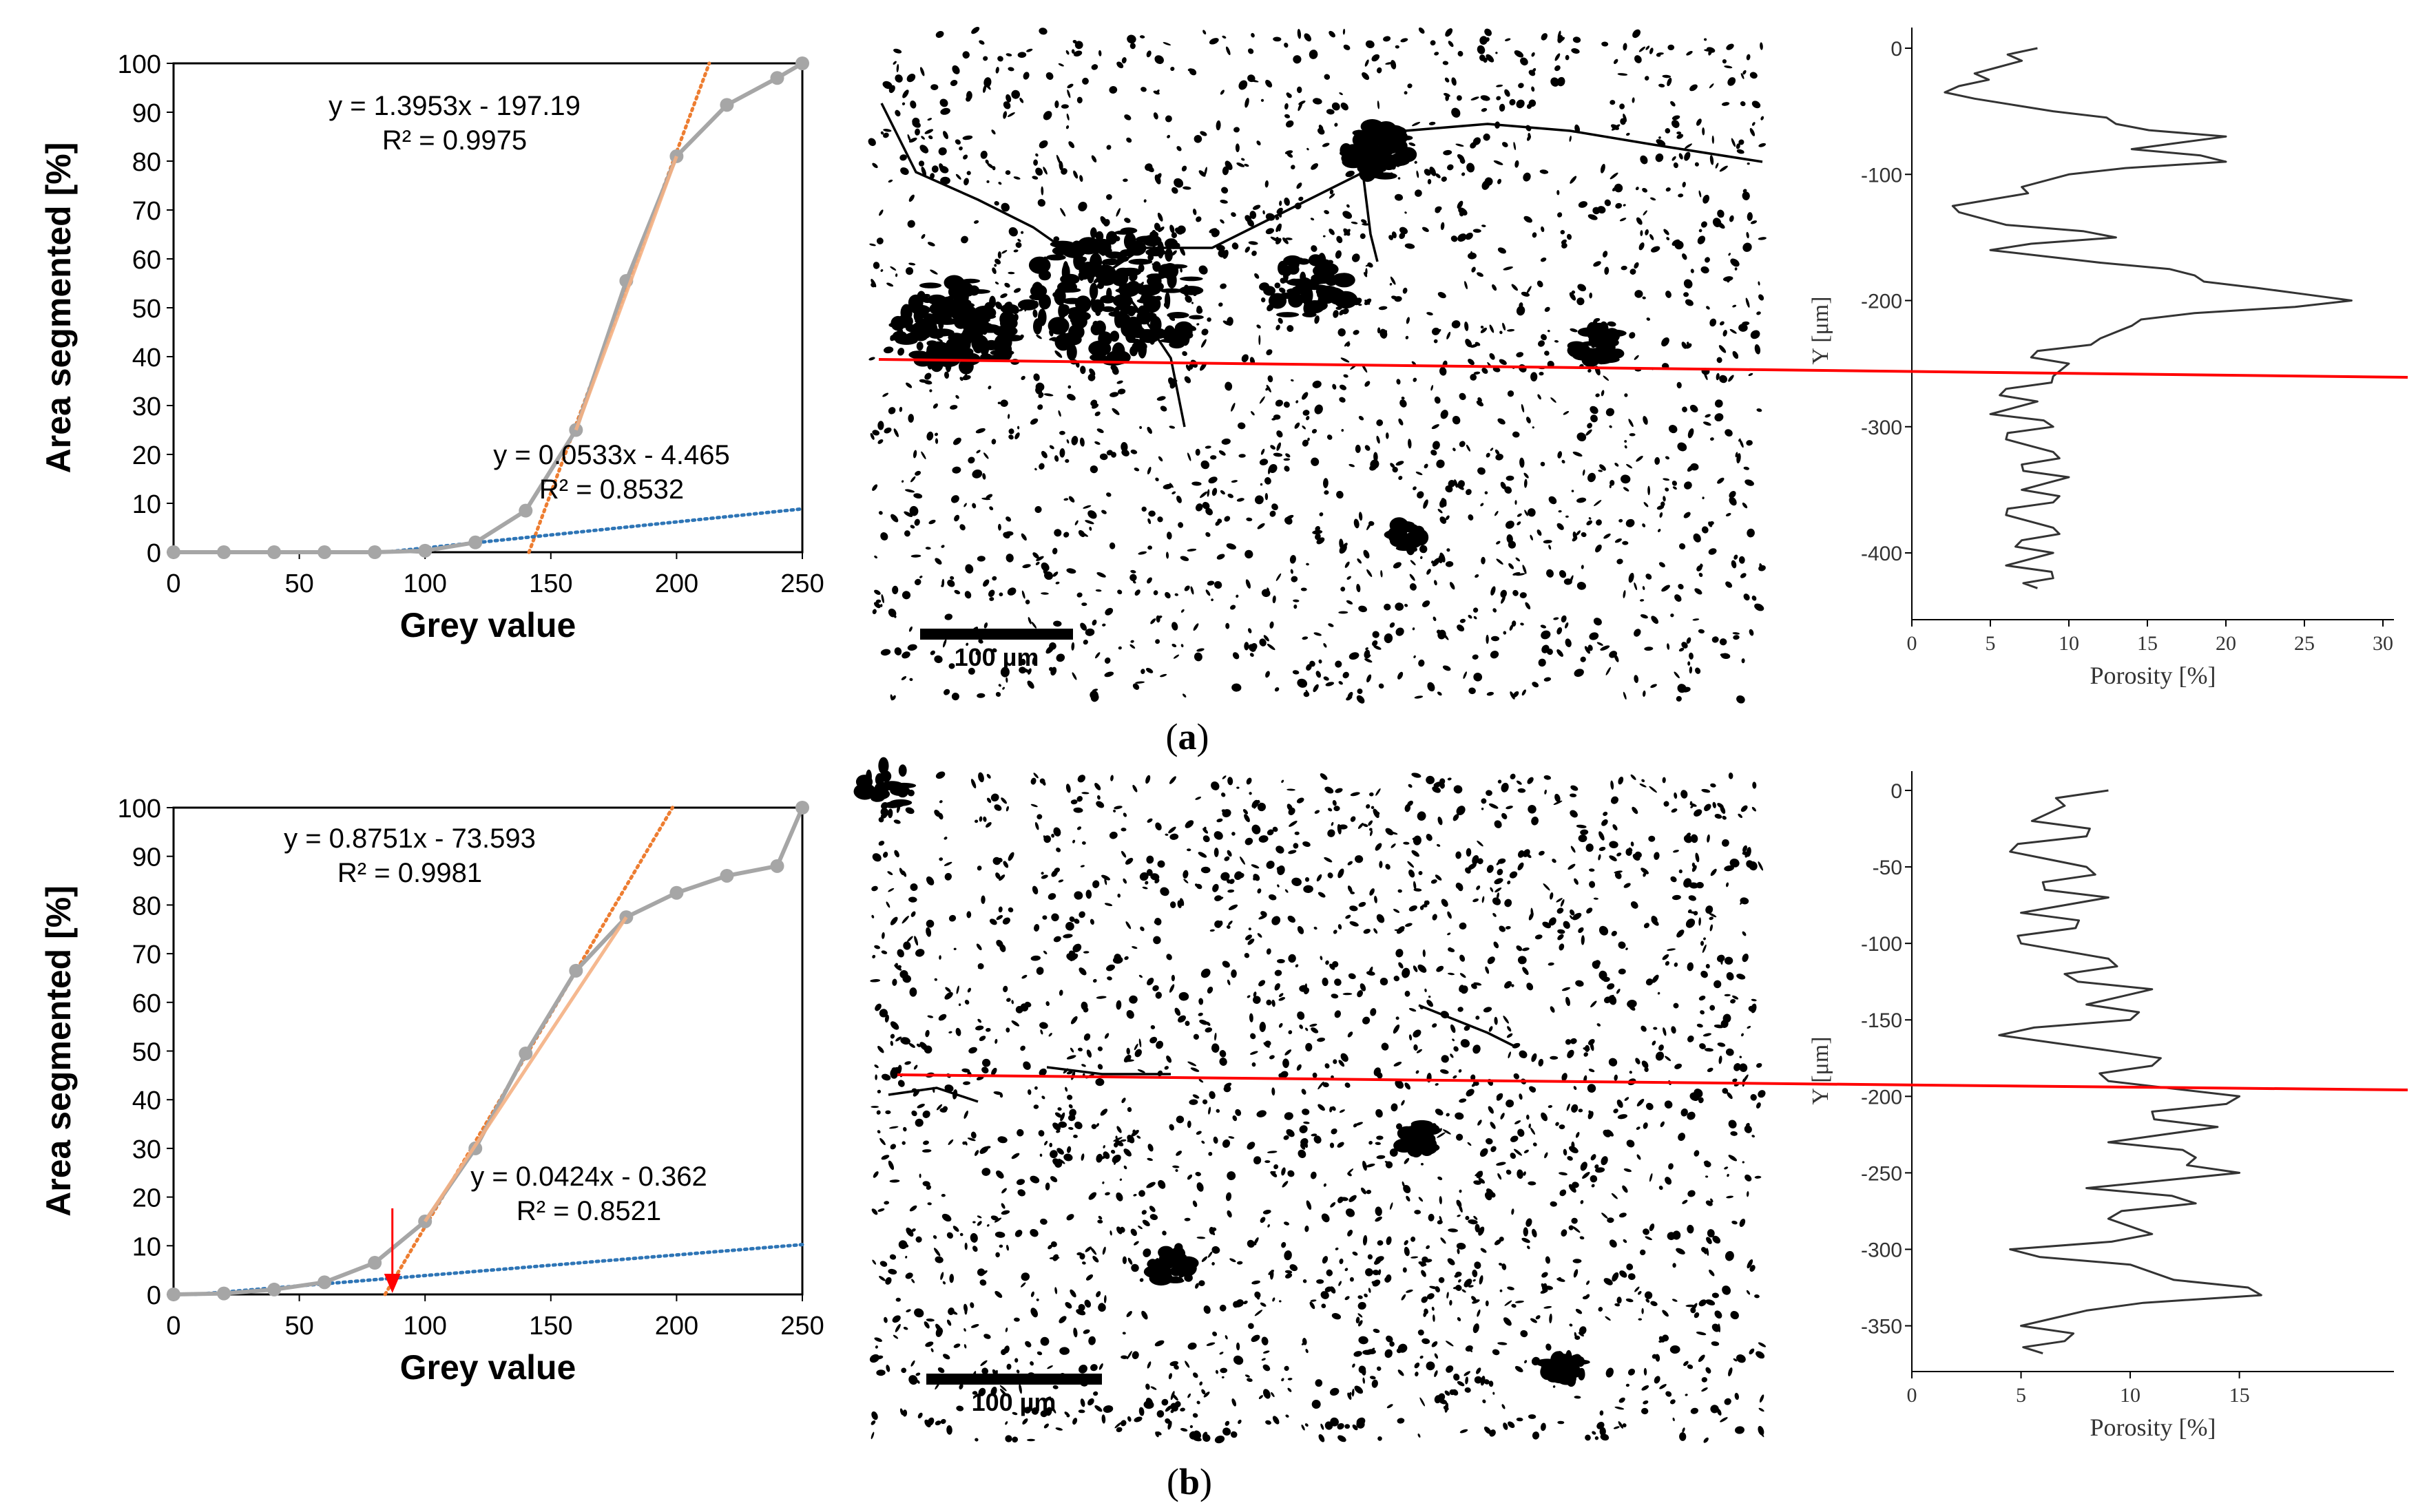  Describe the element at coordinates (1881, 1173) in the screenshot. I see `profile-y-tick-label: -250` at that location.